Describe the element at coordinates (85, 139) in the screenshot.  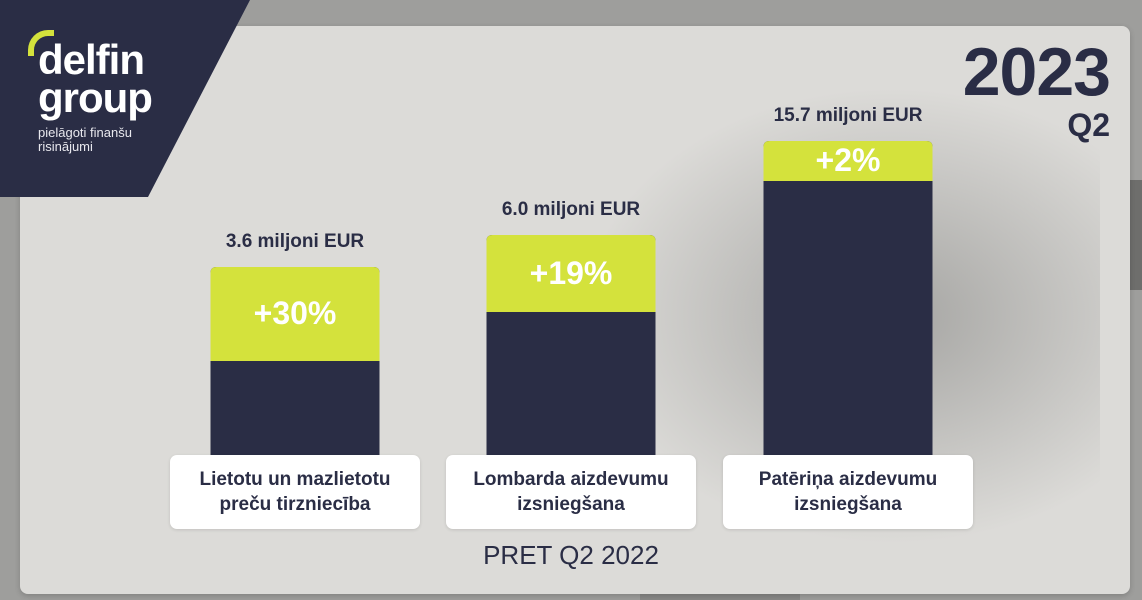
I see `logo-tagline: pielāgoti finanšu risinājumi` at that location.